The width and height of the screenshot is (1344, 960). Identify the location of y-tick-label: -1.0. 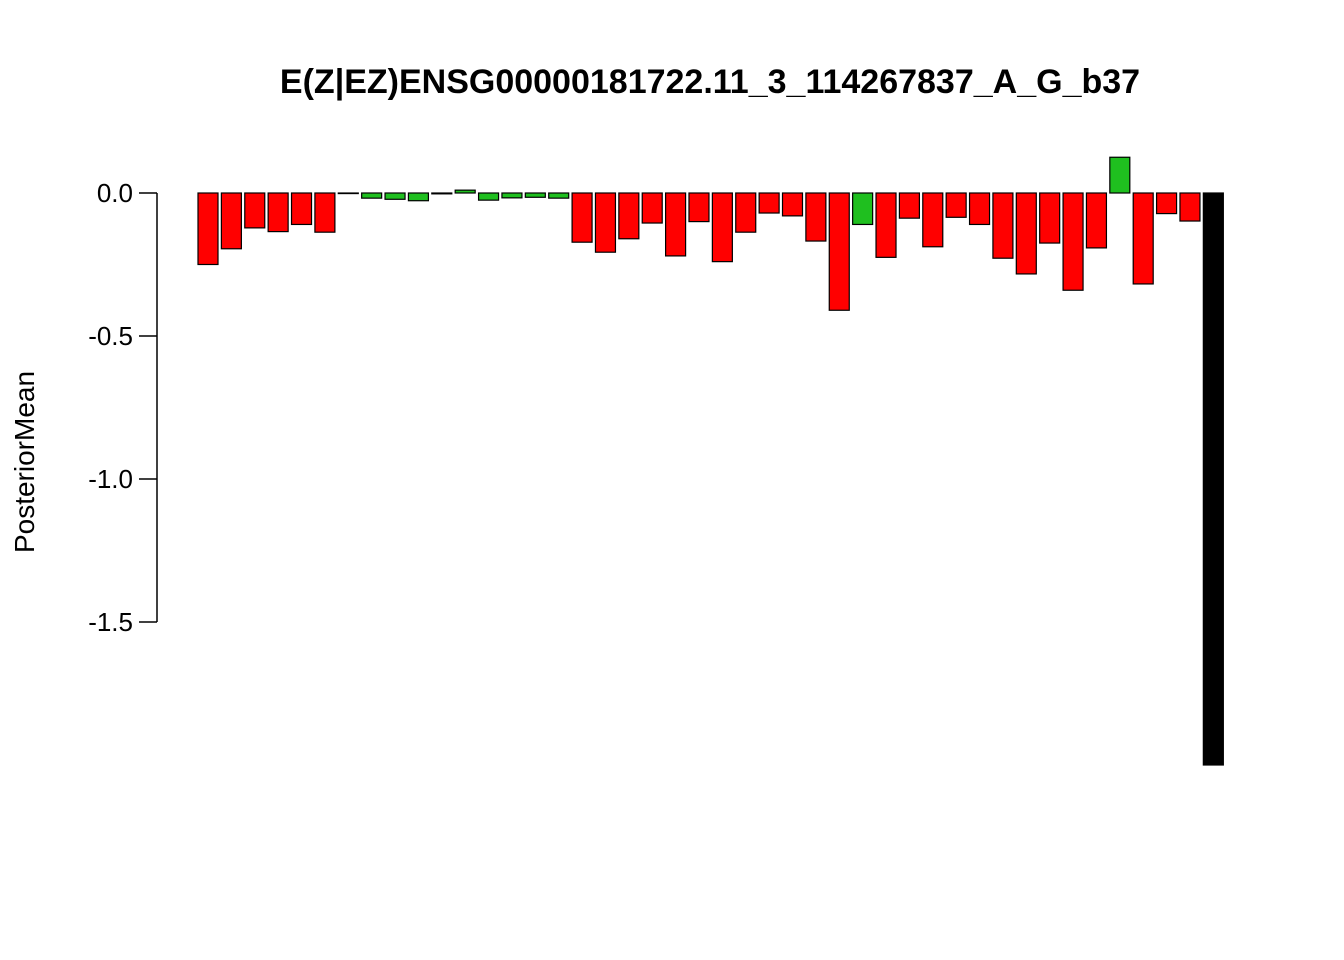
(110, 479).